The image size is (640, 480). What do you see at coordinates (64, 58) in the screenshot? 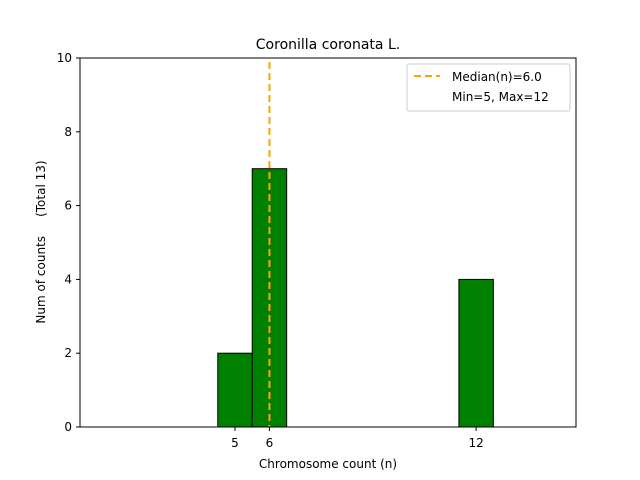
I see `y-tick-label-10: 10` at bounding box center [64, 58].